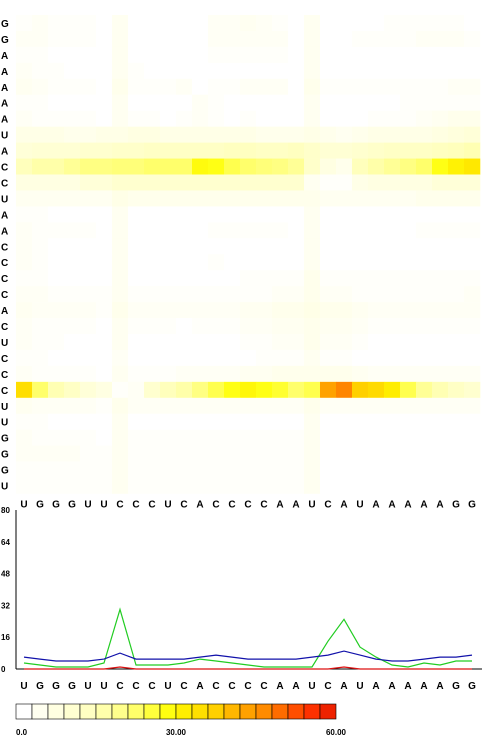 The image size is (496, 736). Describe the element at coordinates (135, 686) in the screenshot. I see `x-tick-label: C` at that location.